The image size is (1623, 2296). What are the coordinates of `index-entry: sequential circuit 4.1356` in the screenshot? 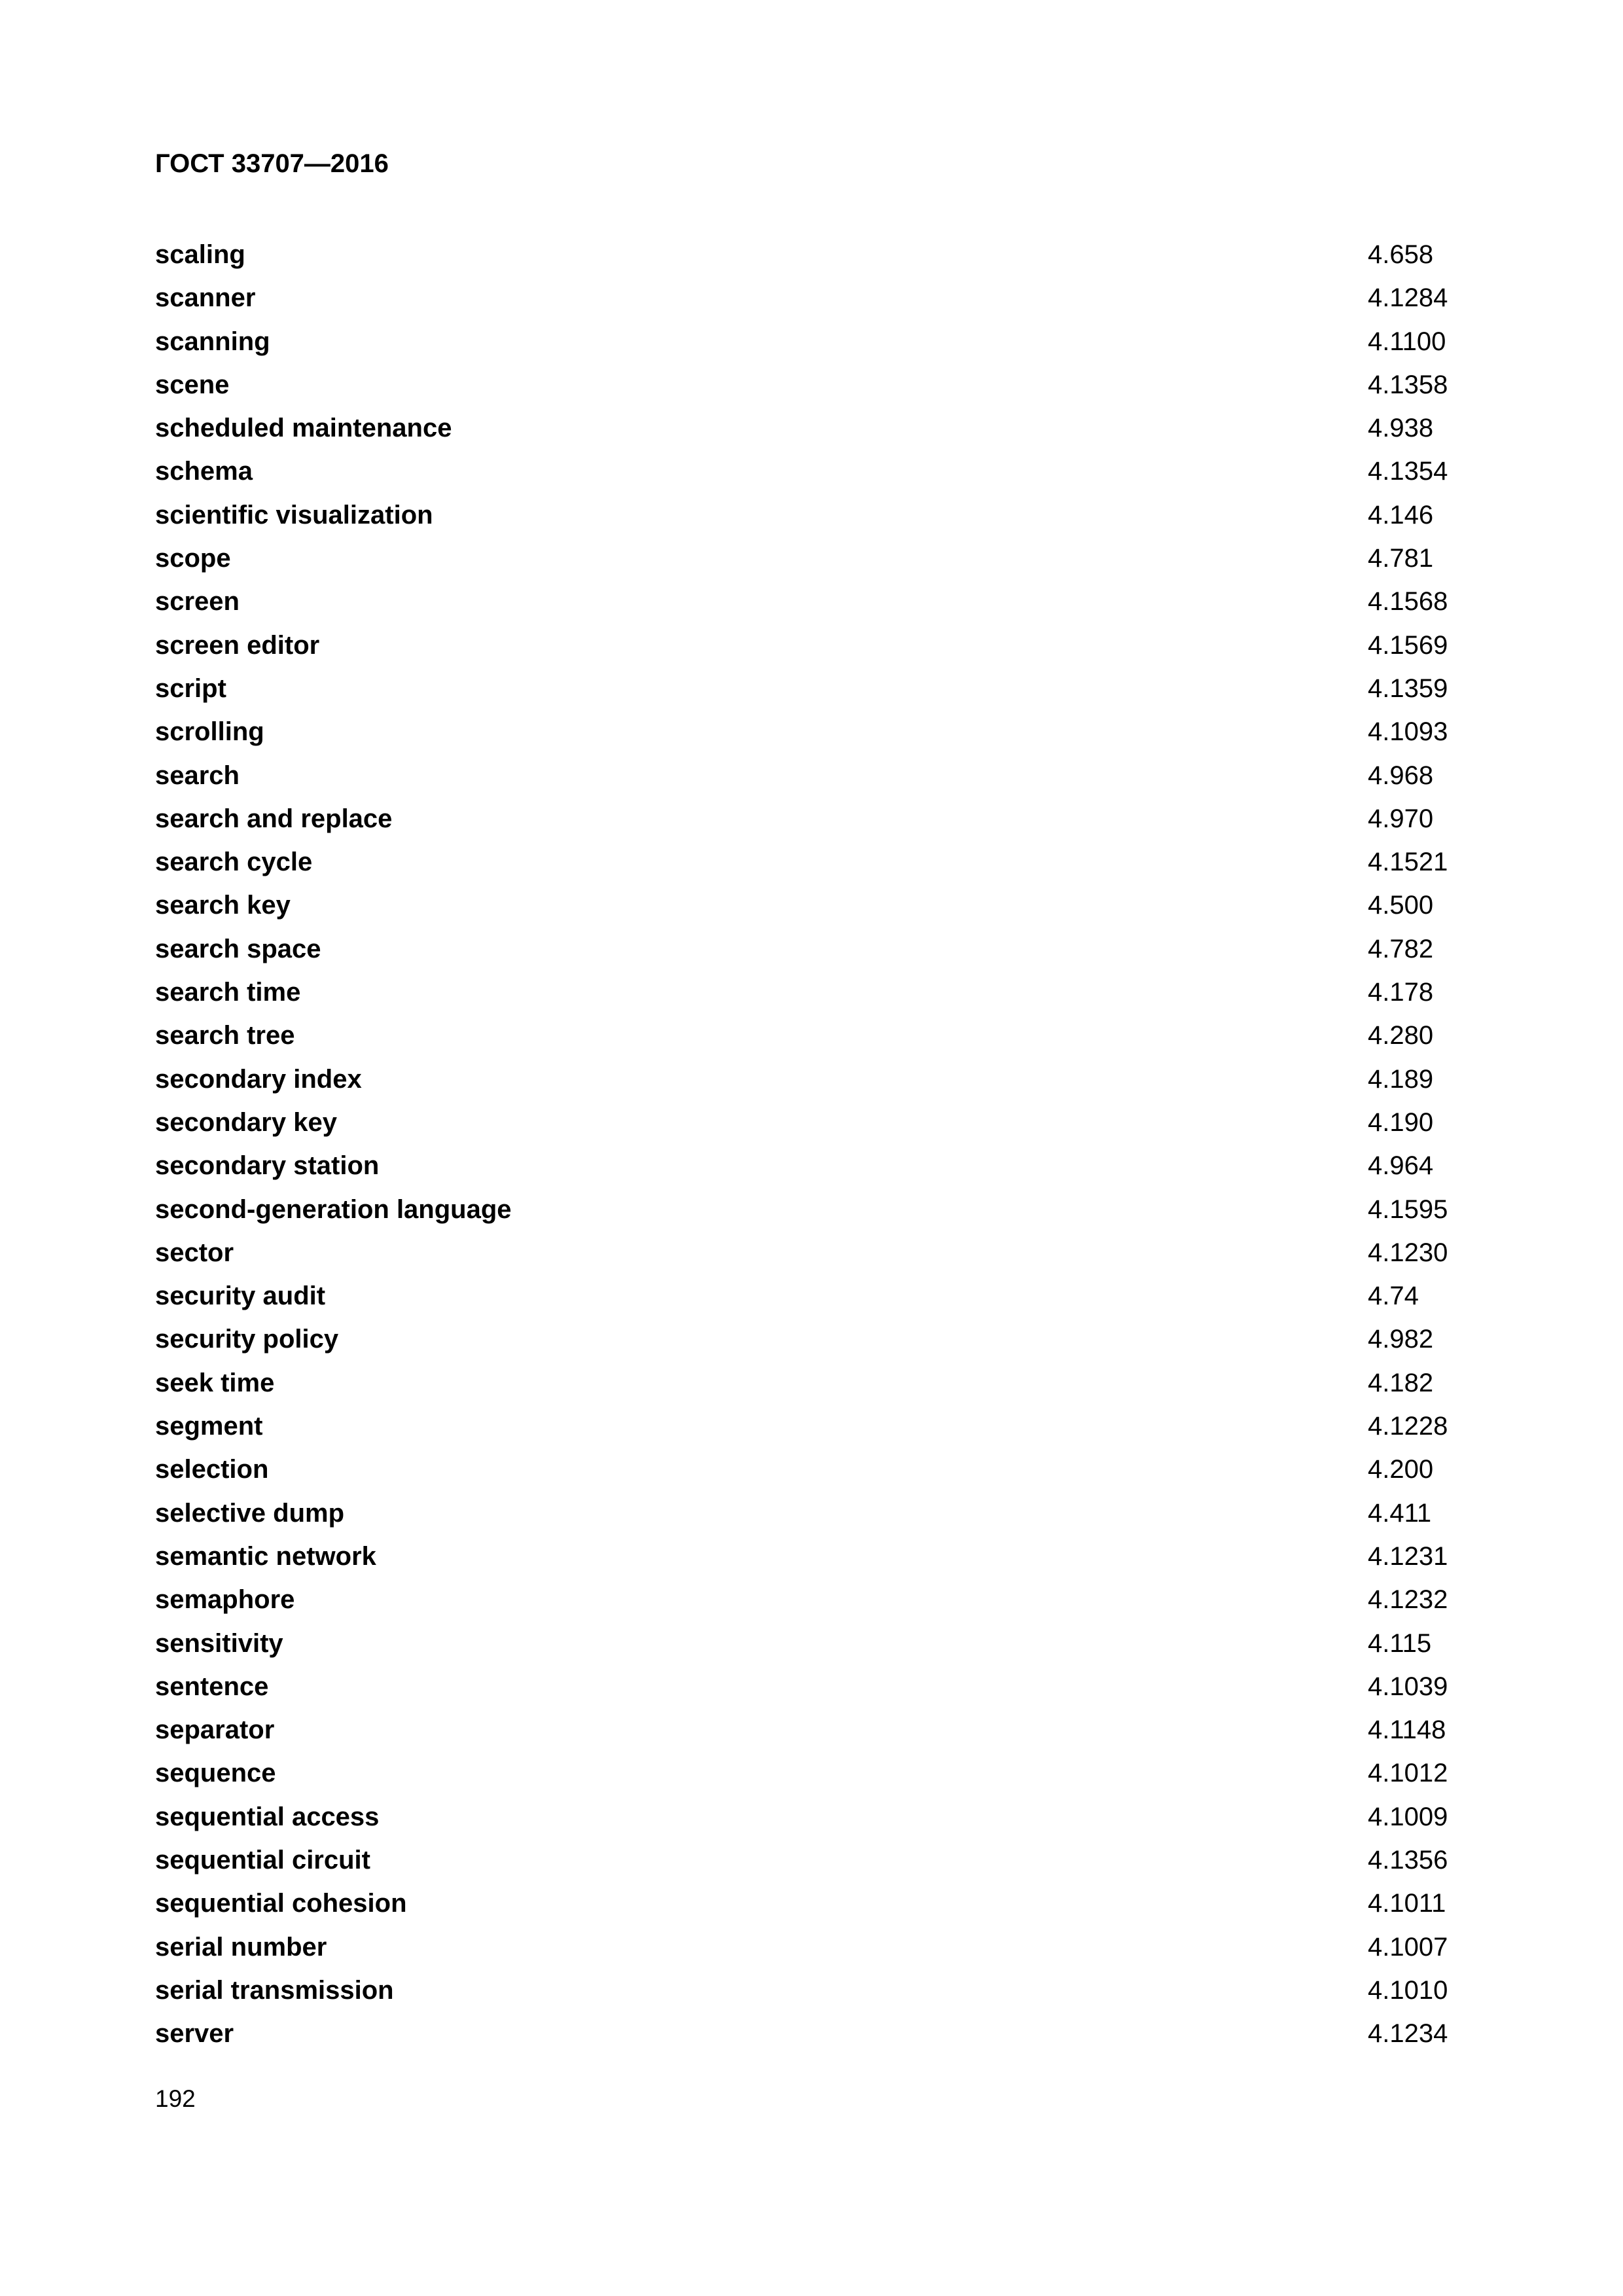 It's located at (842, 1866).